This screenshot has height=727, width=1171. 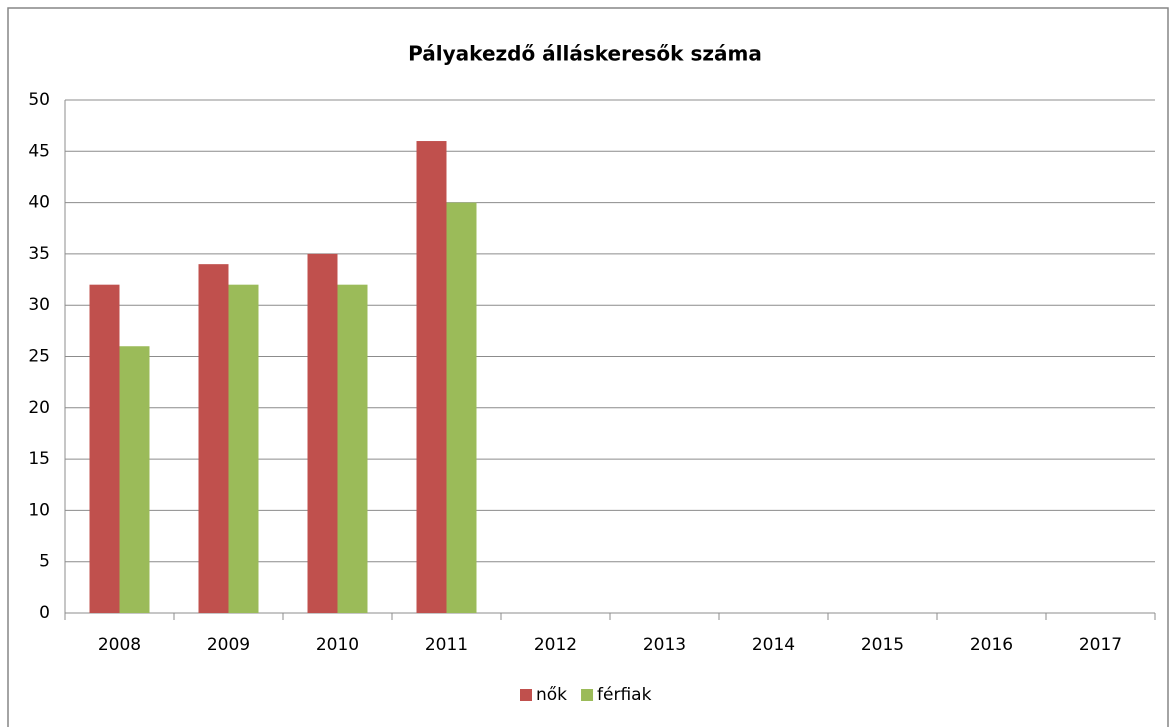 I want to click on legend-label: nők, so click(x=551, y=695).